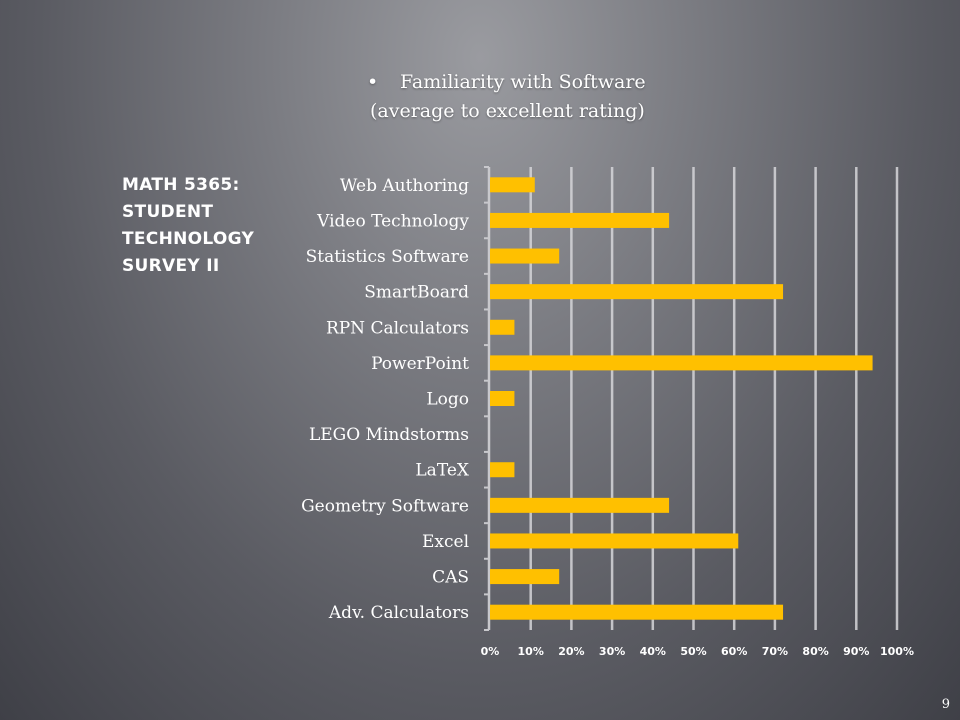 The height and width of the screenshot is (720, 960). What do you see at coordinates (490, 651) in the screenshot?
I see `x-tick-label: 0%` at bounding box center [490, 651].